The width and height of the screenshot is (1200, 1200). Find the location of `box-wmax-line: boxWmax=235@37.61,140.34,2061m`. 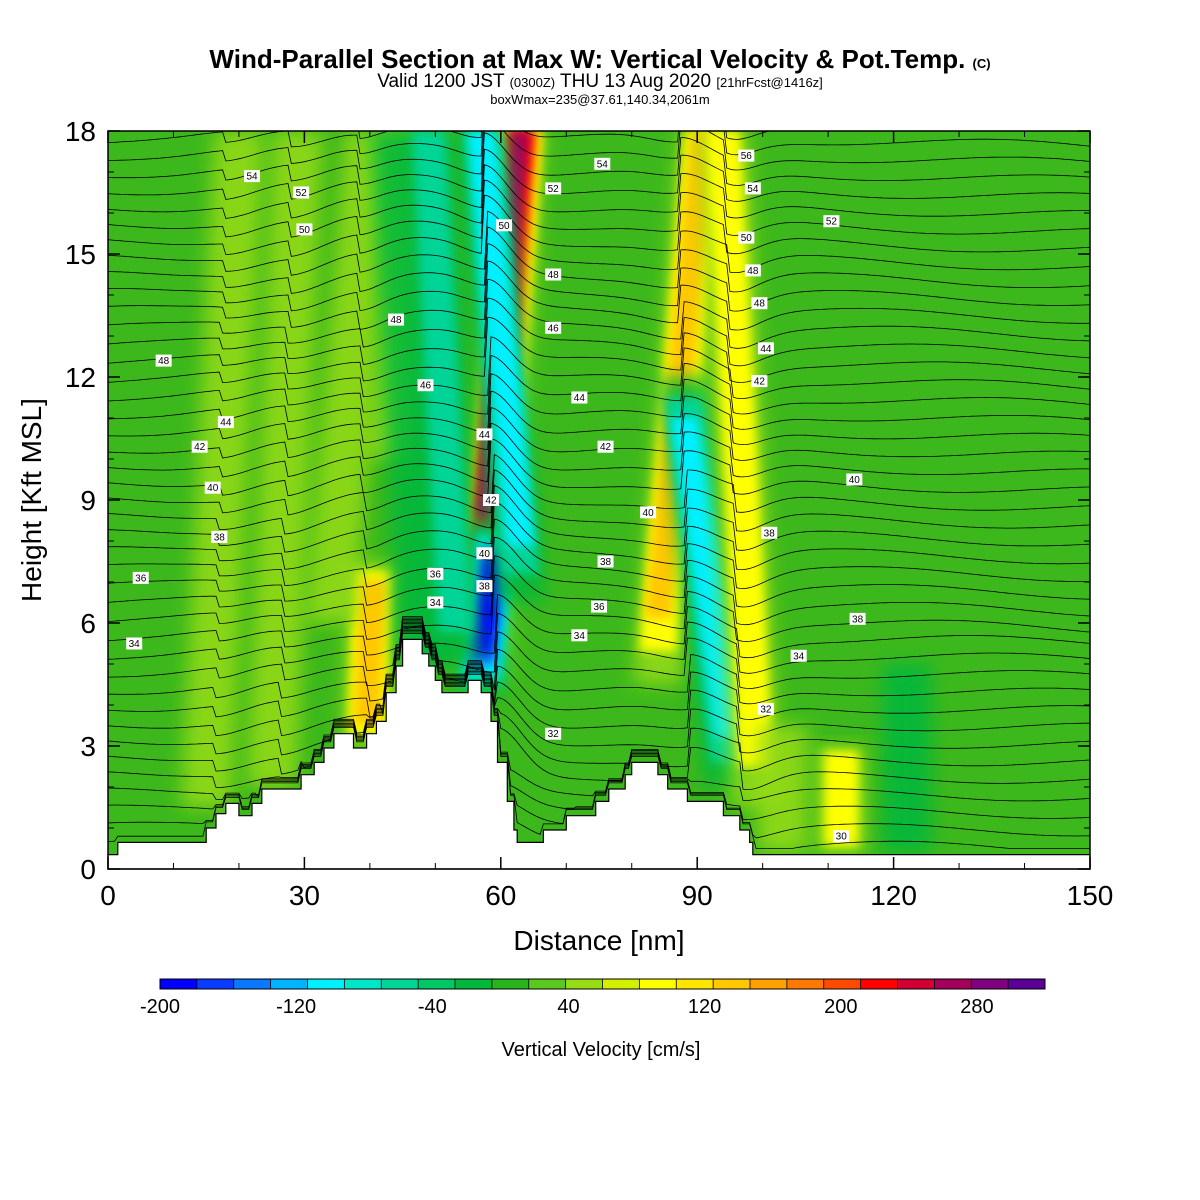

box-wmax-line: boxWmax=235@37.61,140.34,2061m is located at coordinates (600, 99).